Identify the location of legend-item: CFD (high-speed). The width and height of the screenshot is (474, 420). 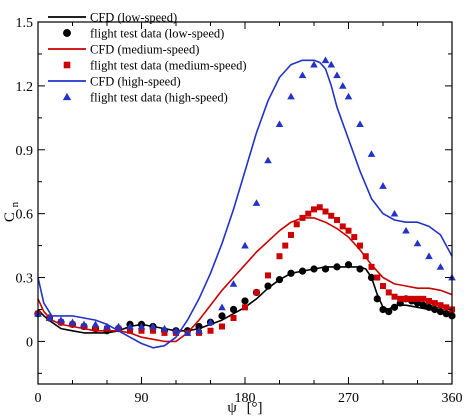
(114, 82).